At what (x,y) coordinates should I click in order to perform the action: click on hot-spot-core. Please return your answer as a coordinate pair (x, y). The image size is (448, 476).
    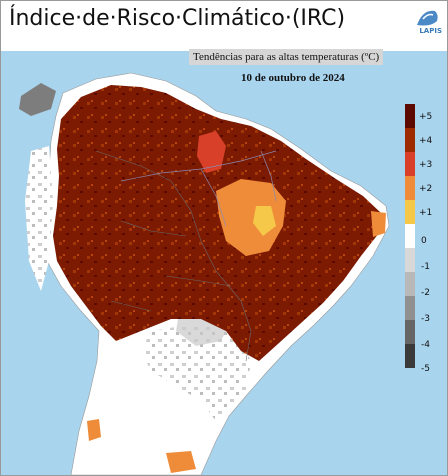
    Looking at the image, I should click on (264, 221).